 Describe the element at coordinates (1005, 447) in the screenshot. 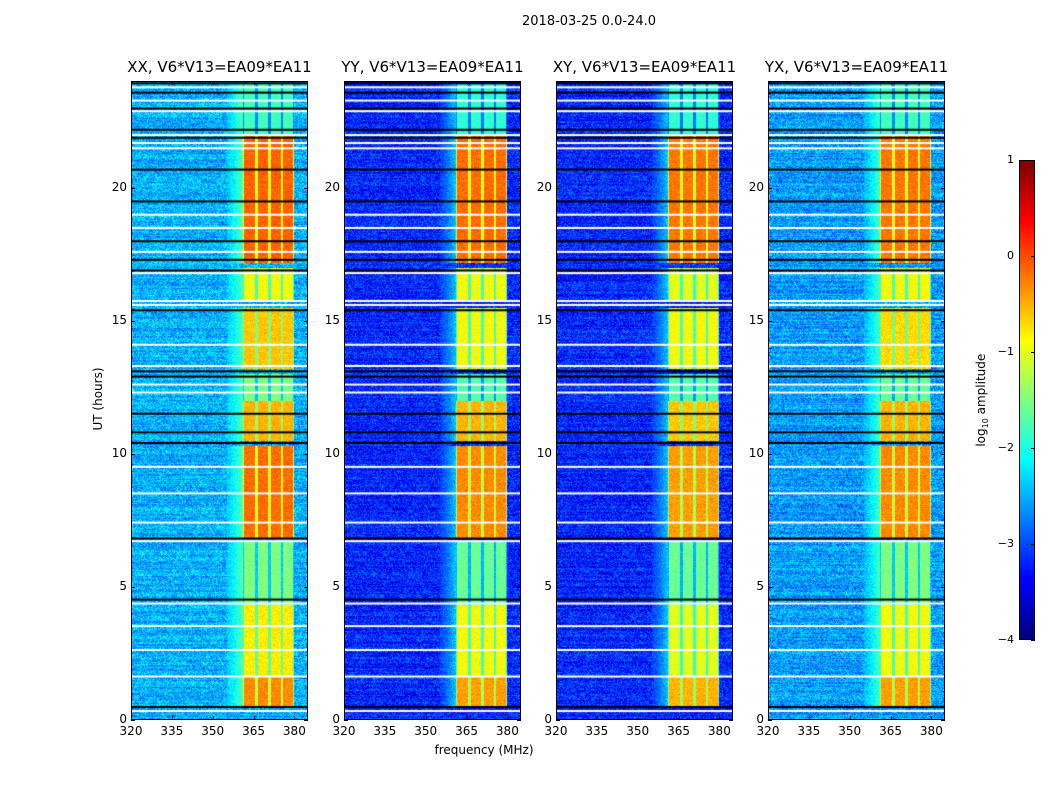

I see `colorbar-tick-label: −2` at that location.